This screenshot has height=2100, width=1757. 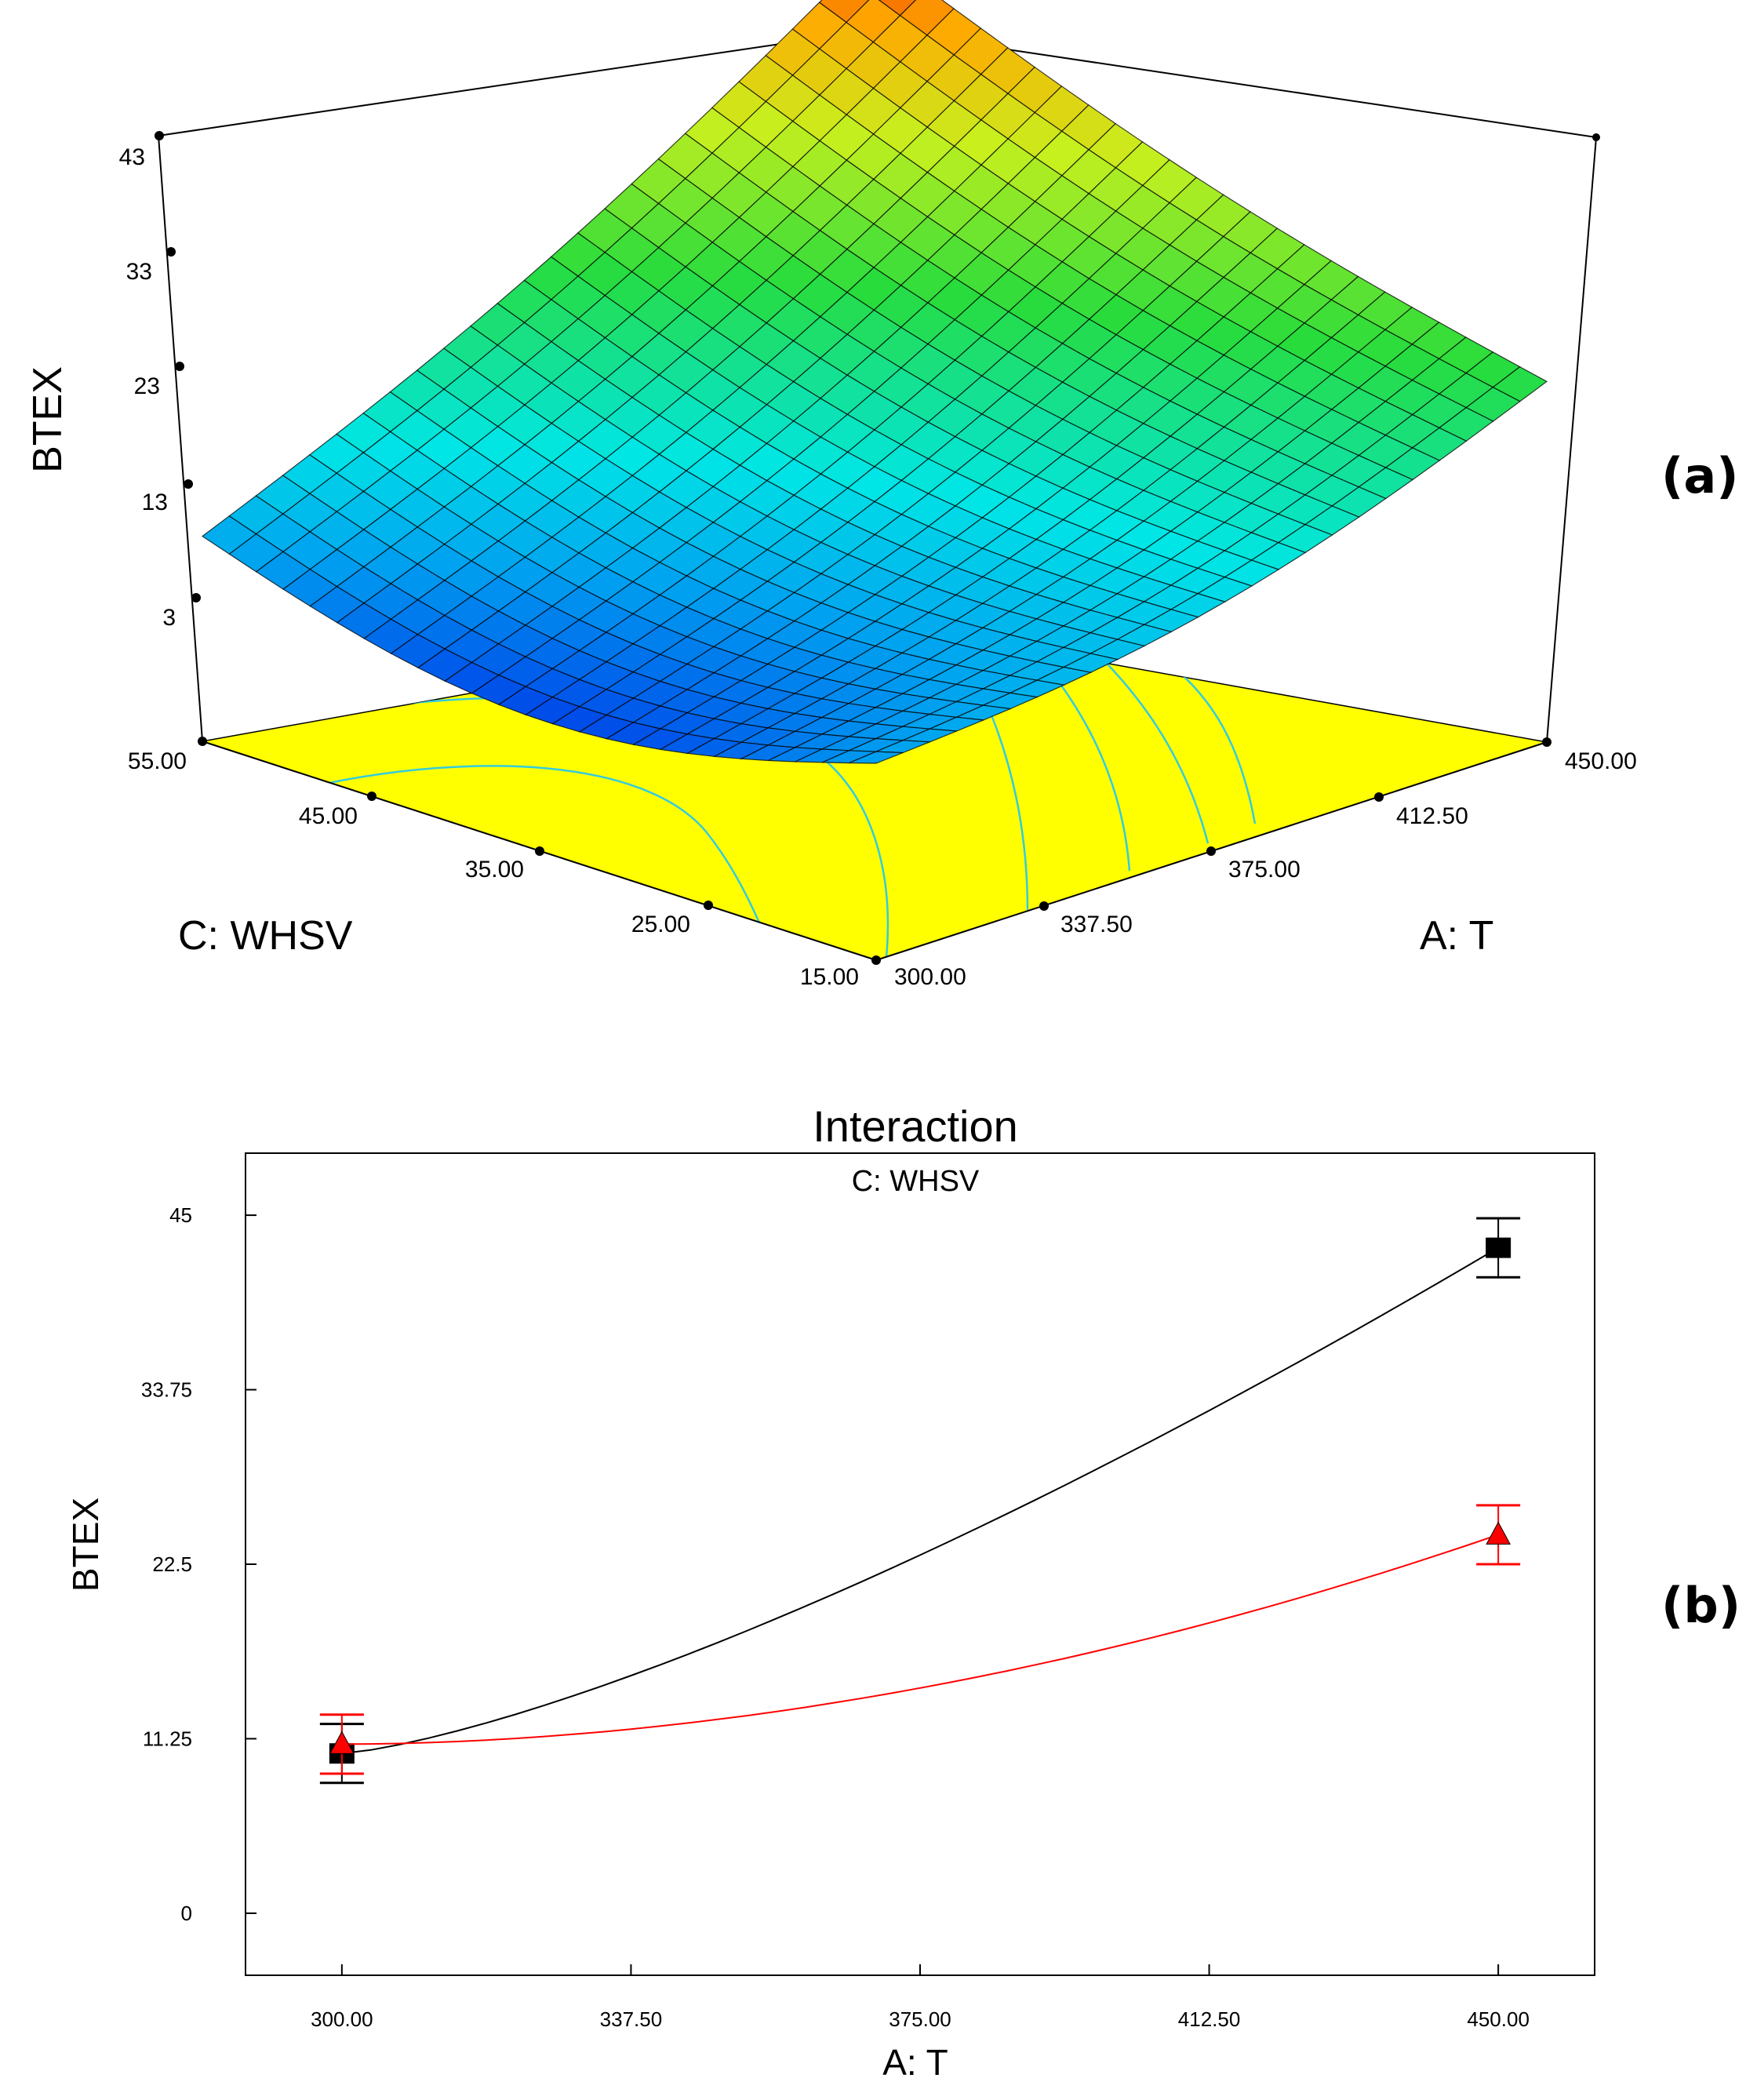 What do you see at coordinates (921, 1997) in the screenshot?
I see `x-ticks: 300.00 337.50 375.00 412.50 450.00` at bounding box center [921, 1997].